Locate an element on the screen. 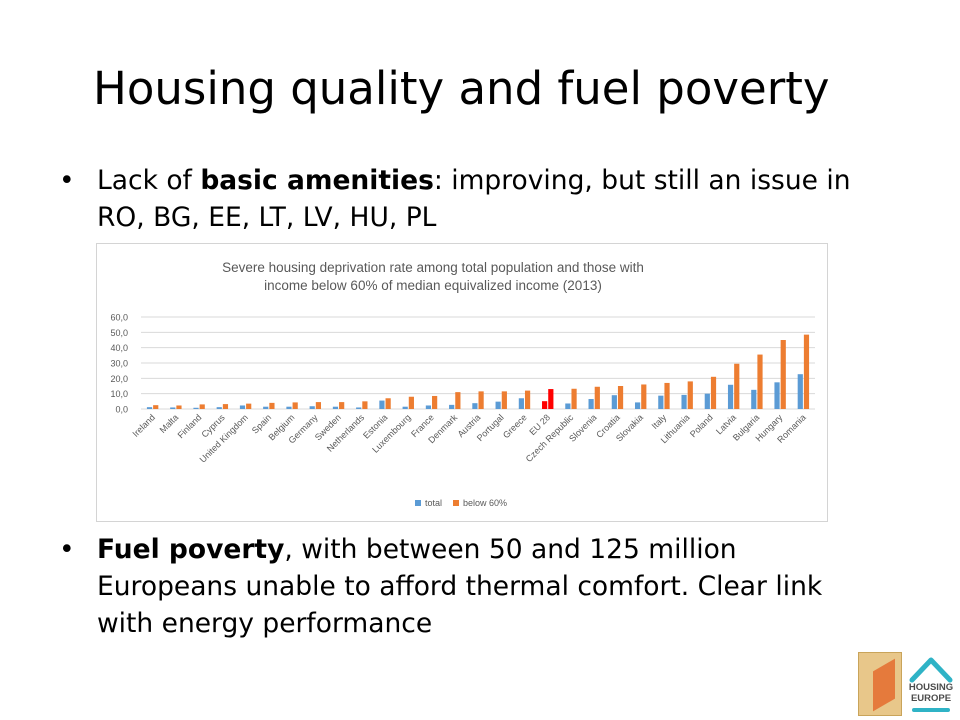 This screenshot has height=720, width=960. bullet-text-bold: Fuel poverty is located at coordinates (191, 549).